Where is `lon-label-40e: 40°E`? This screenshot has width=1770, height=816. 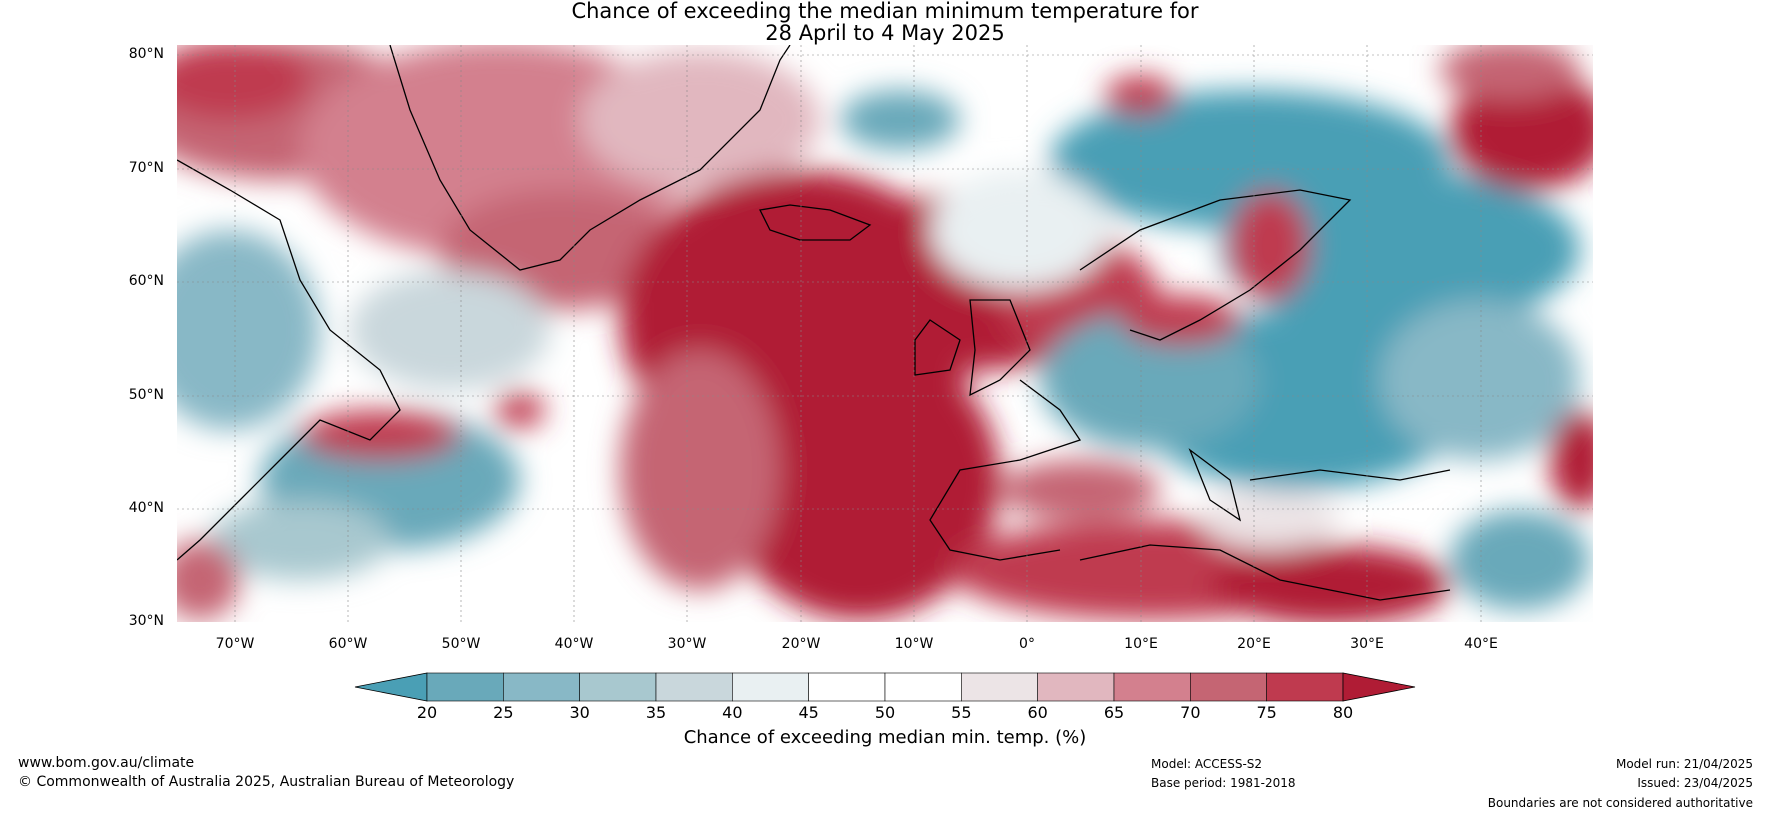 lon-label-40e: 40°E is located at coordinates (1481, 644).